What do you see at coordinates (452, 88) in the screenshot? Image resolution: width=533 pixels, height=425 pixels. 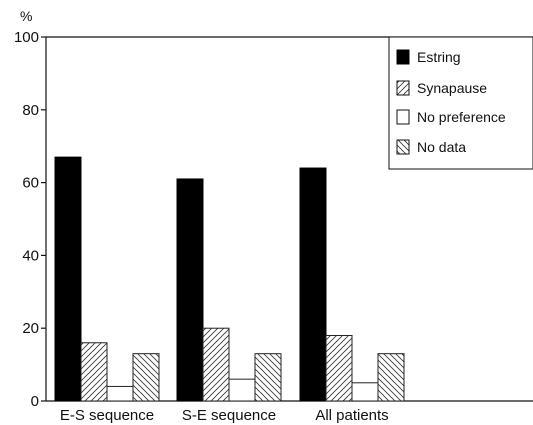 I see `legend-label-synapause: Synapause` at bounding box center [452, 88].